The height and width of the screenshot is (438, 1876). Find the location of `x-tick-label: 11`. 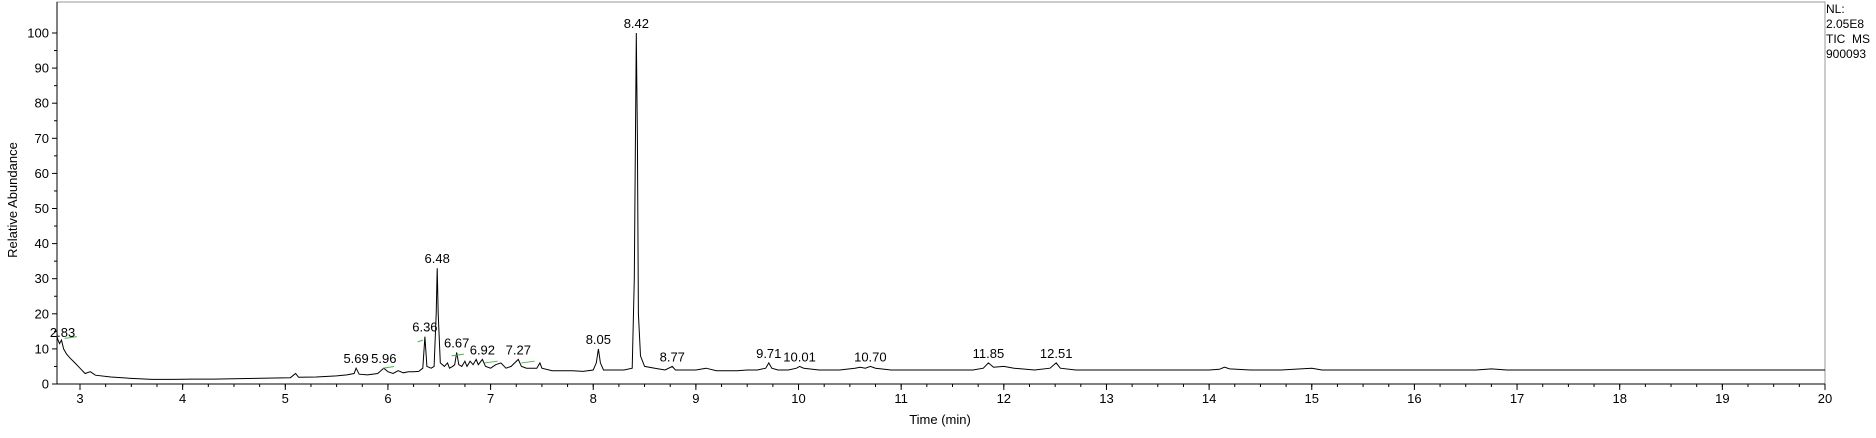

x-tick-label: 11 is located at coordinates (901, 398).